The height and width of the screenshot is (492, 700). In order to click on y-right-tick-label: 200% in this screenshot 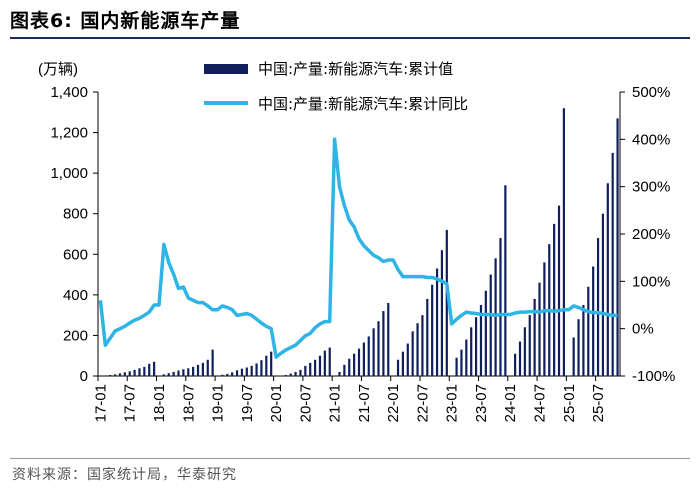, I will do `click(651, 234)`.